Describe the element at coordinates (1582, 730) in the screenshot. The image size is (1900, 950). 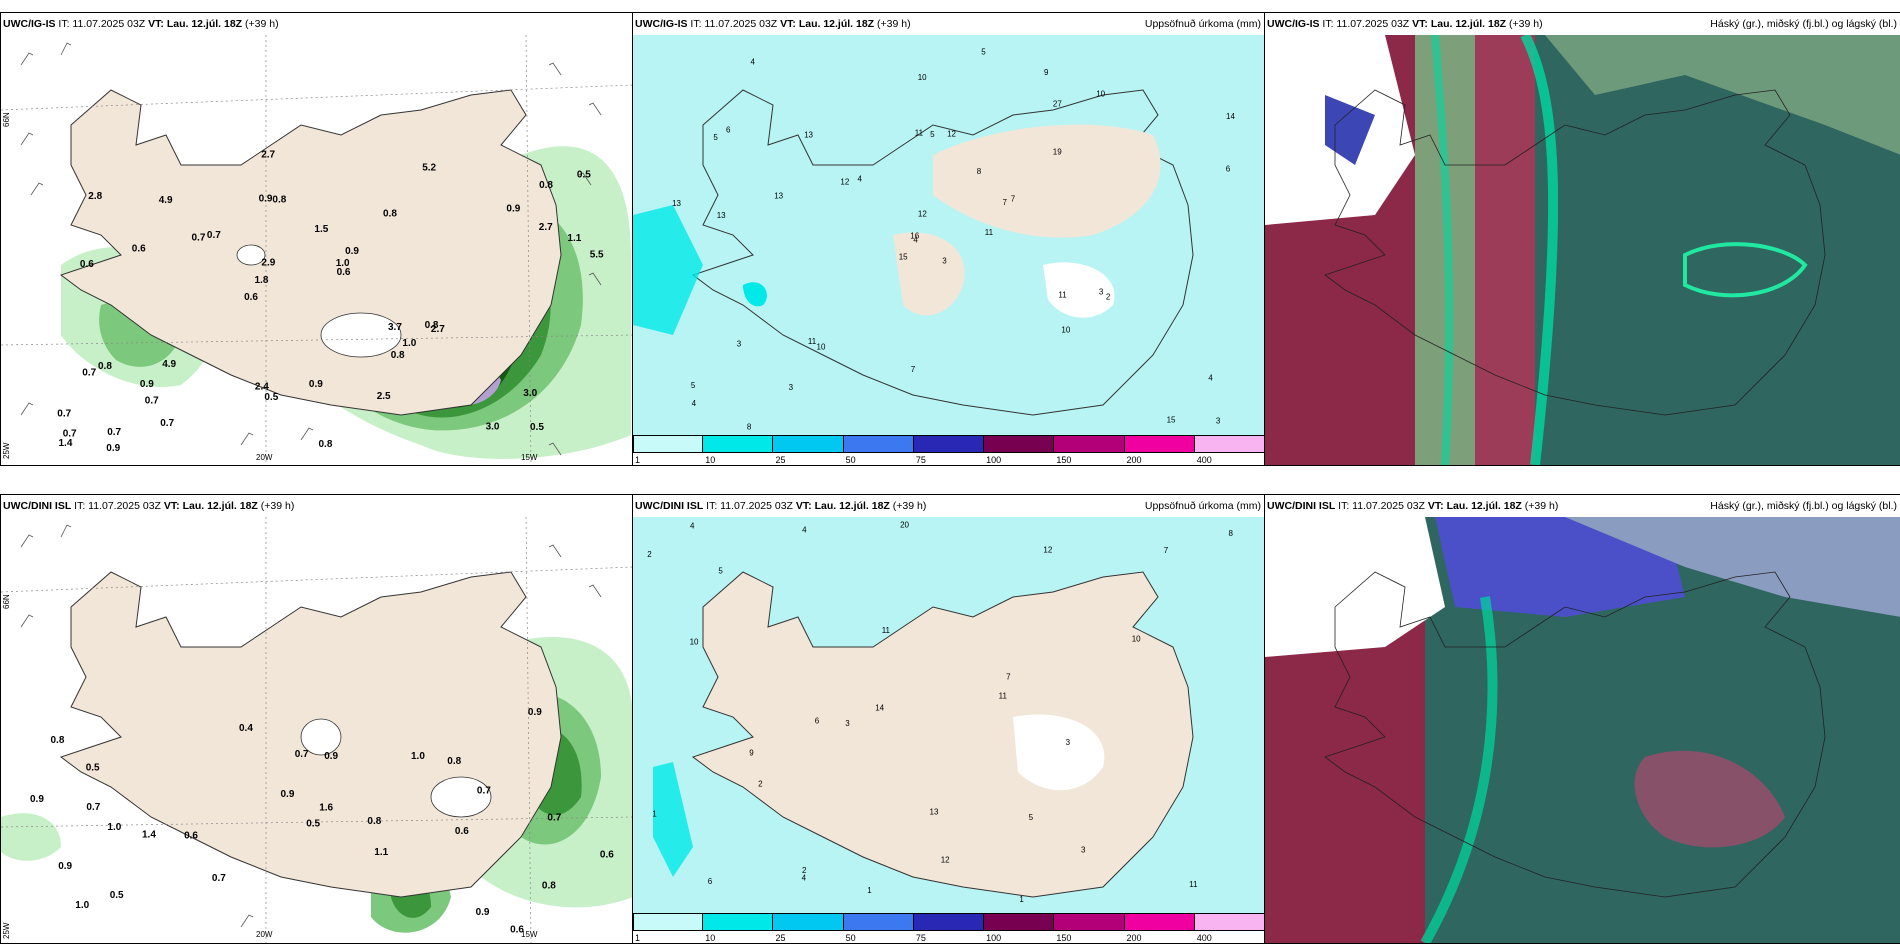
I see `map-dini-clouds` at that location.